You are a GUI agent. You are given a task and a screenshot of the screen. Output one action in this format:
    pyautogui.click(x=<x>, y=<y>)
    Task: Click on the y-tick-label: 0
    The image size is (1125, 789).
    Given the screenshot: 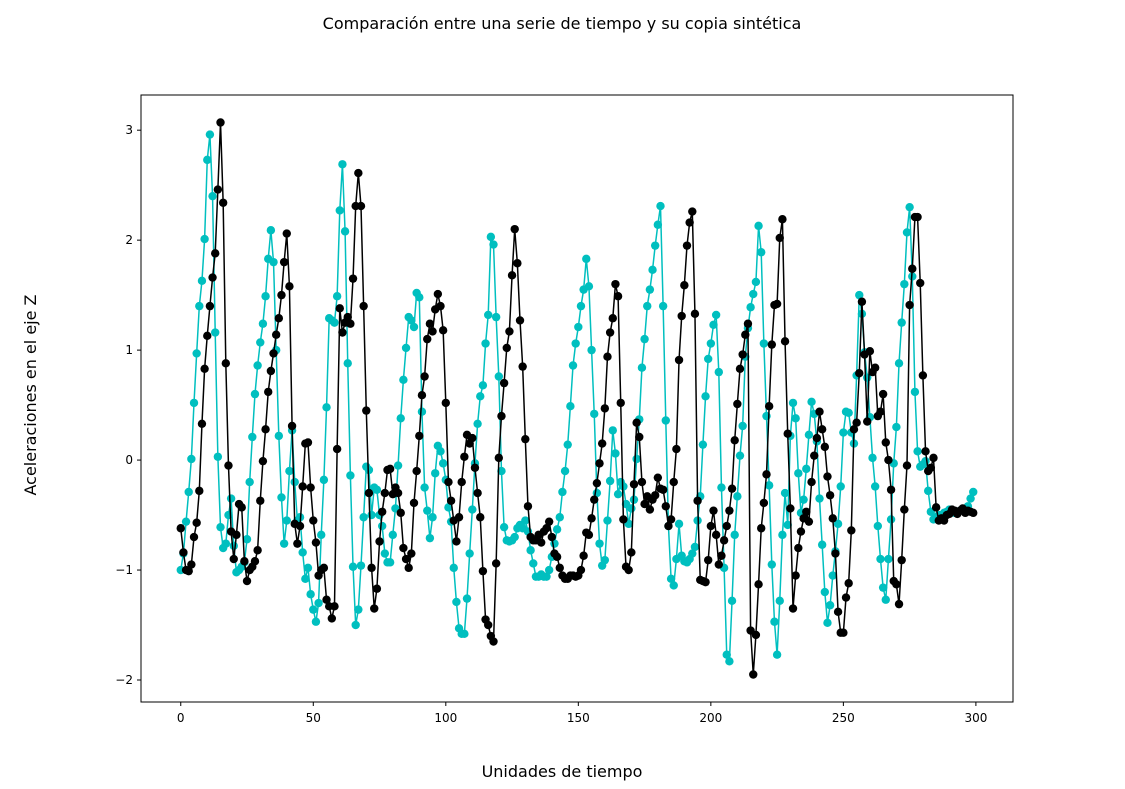 What is the action you would take?
    pyautogui.click(x=129, y=460)
    